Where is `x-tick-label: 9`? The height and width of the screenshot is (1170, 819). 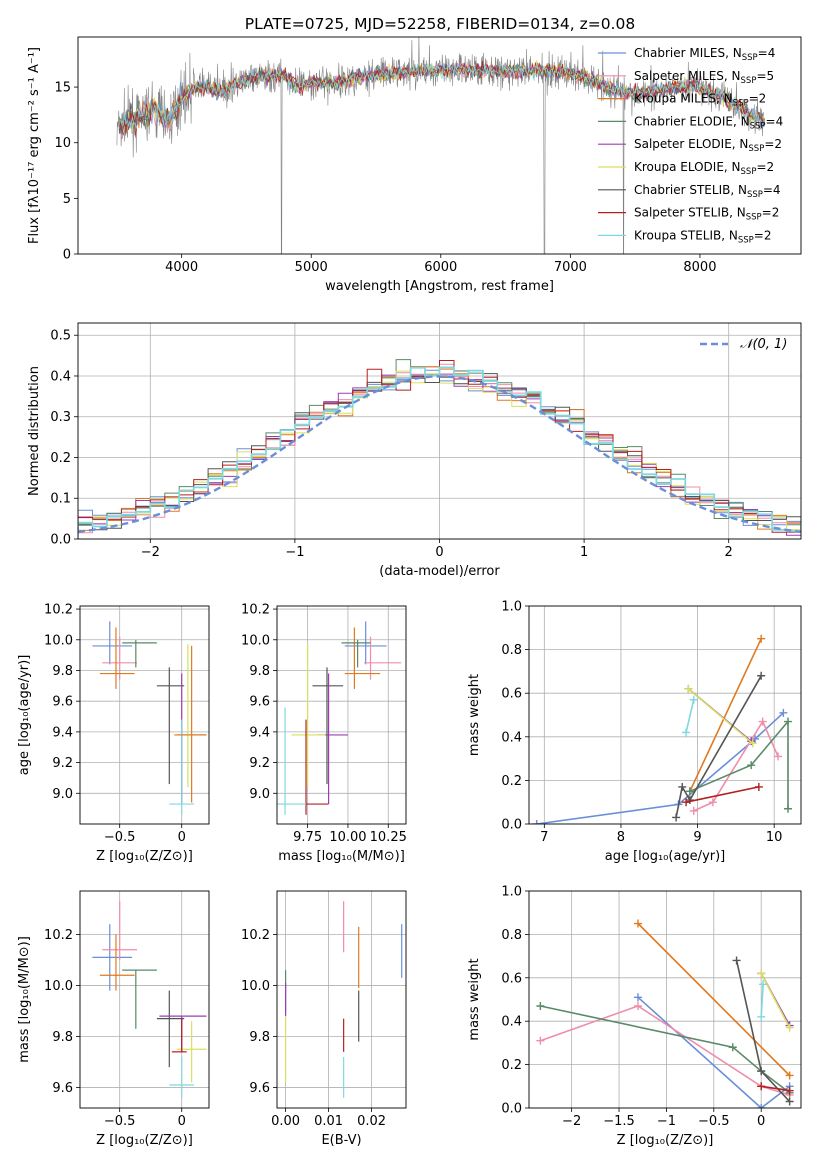
x-tick-label: 9 is located at coordinates (697, 837).